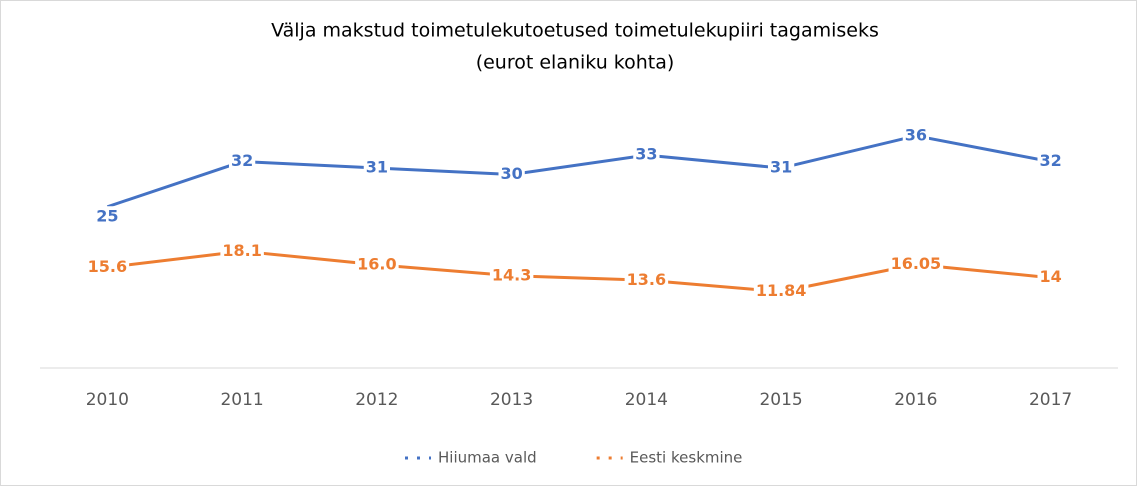 This screenshot has width=1137, height=486. I want to click on data-label: 16.0, so click(376, 263).